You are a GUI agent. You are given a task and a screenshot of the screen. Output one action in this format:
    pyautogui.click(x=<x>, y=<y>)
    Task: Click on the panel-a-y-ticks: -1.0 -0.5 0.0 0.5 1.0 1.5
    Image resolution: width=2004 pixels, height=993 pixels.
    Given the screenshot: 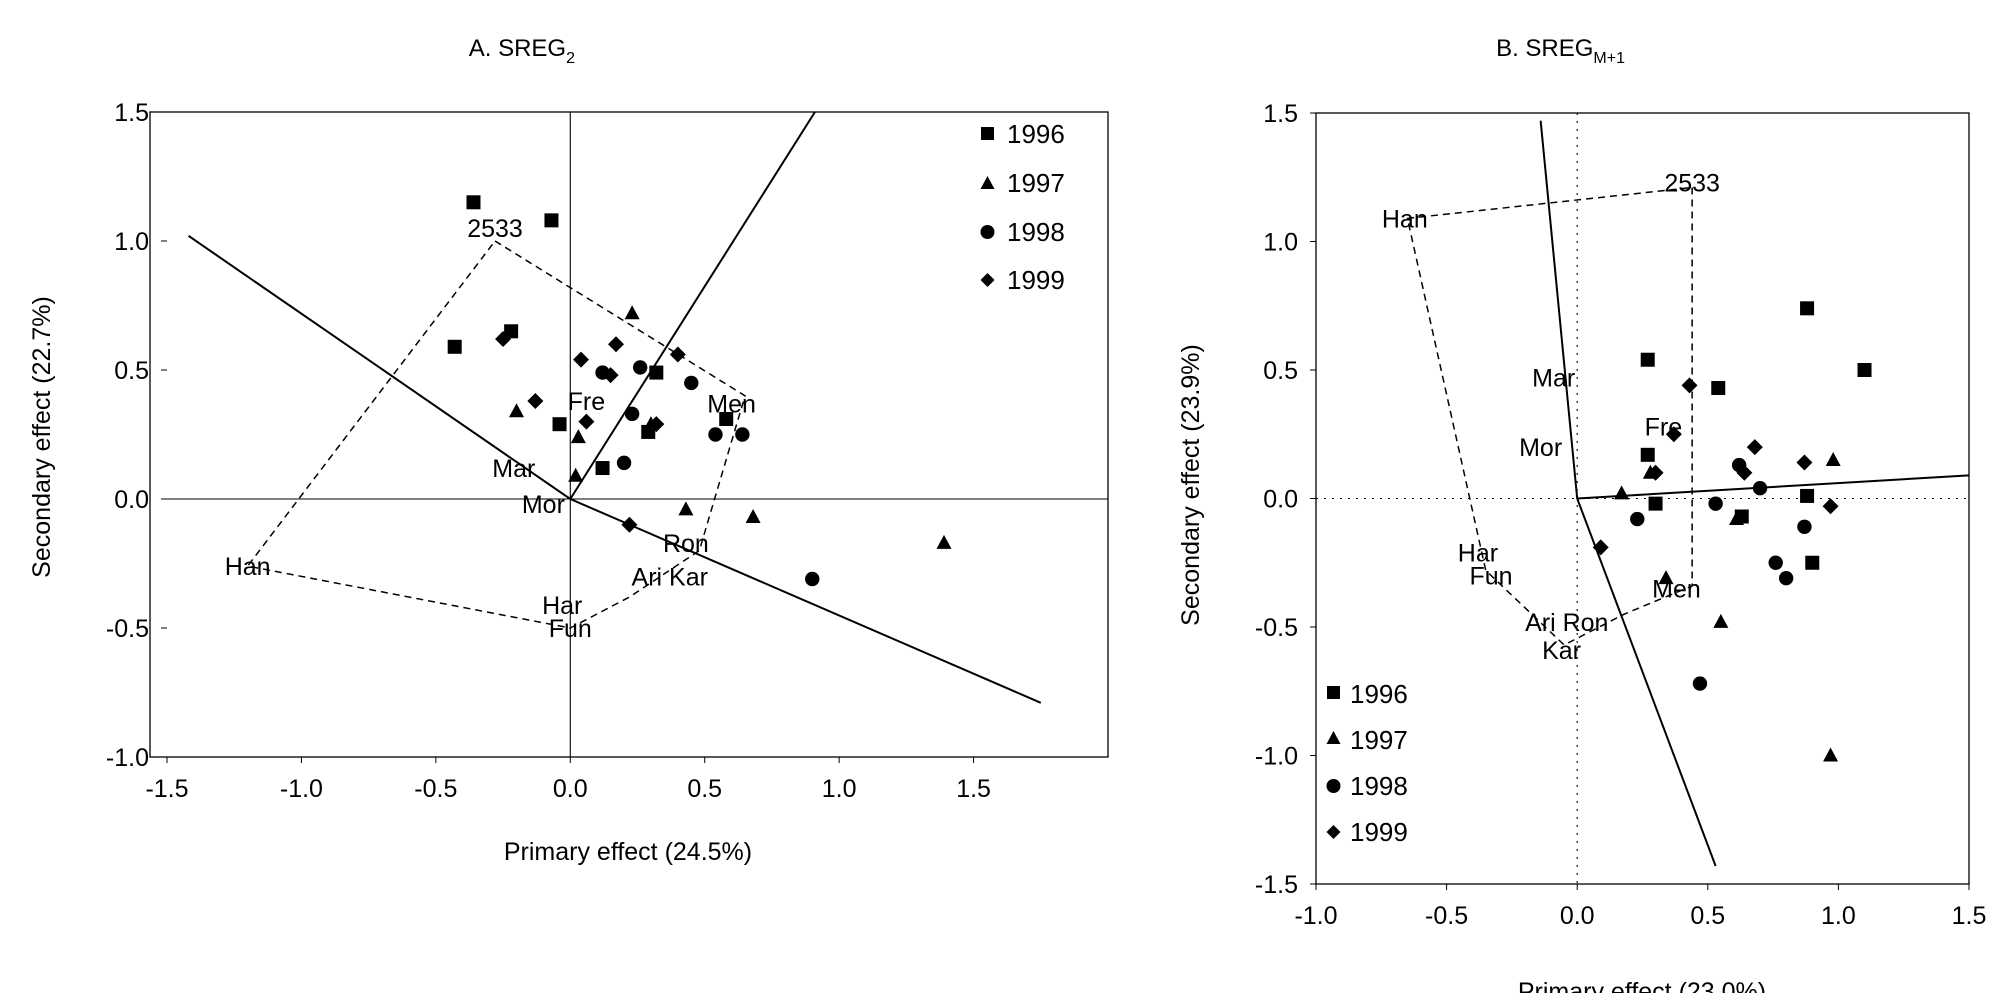 What is the action you would take?
    pyautogui.click(x=136, y=435)
    